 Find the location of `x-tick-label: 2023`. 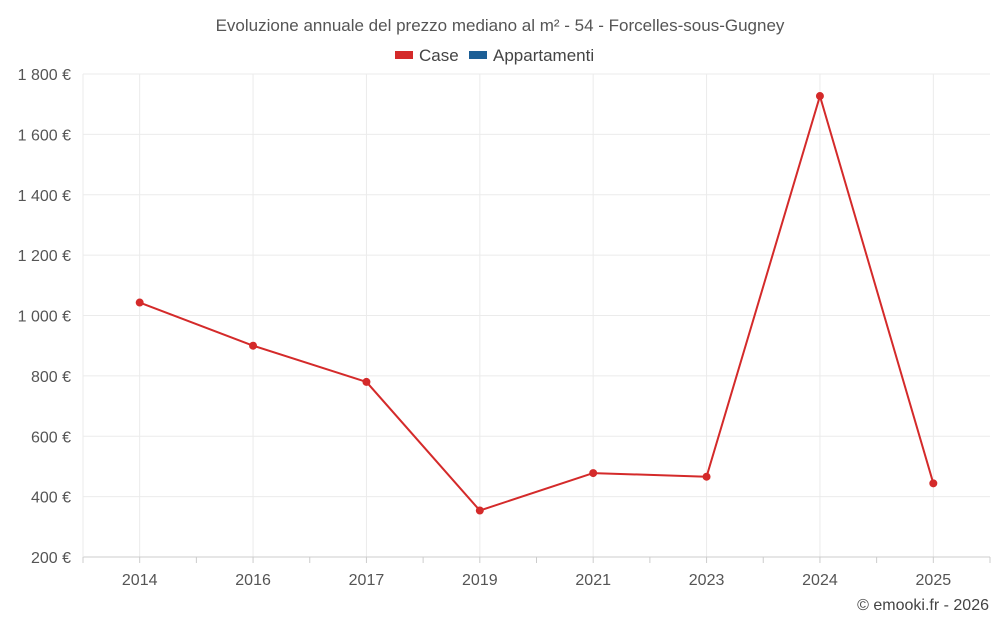

x-tick-label: 2023 is located at coordinates (707, 580).